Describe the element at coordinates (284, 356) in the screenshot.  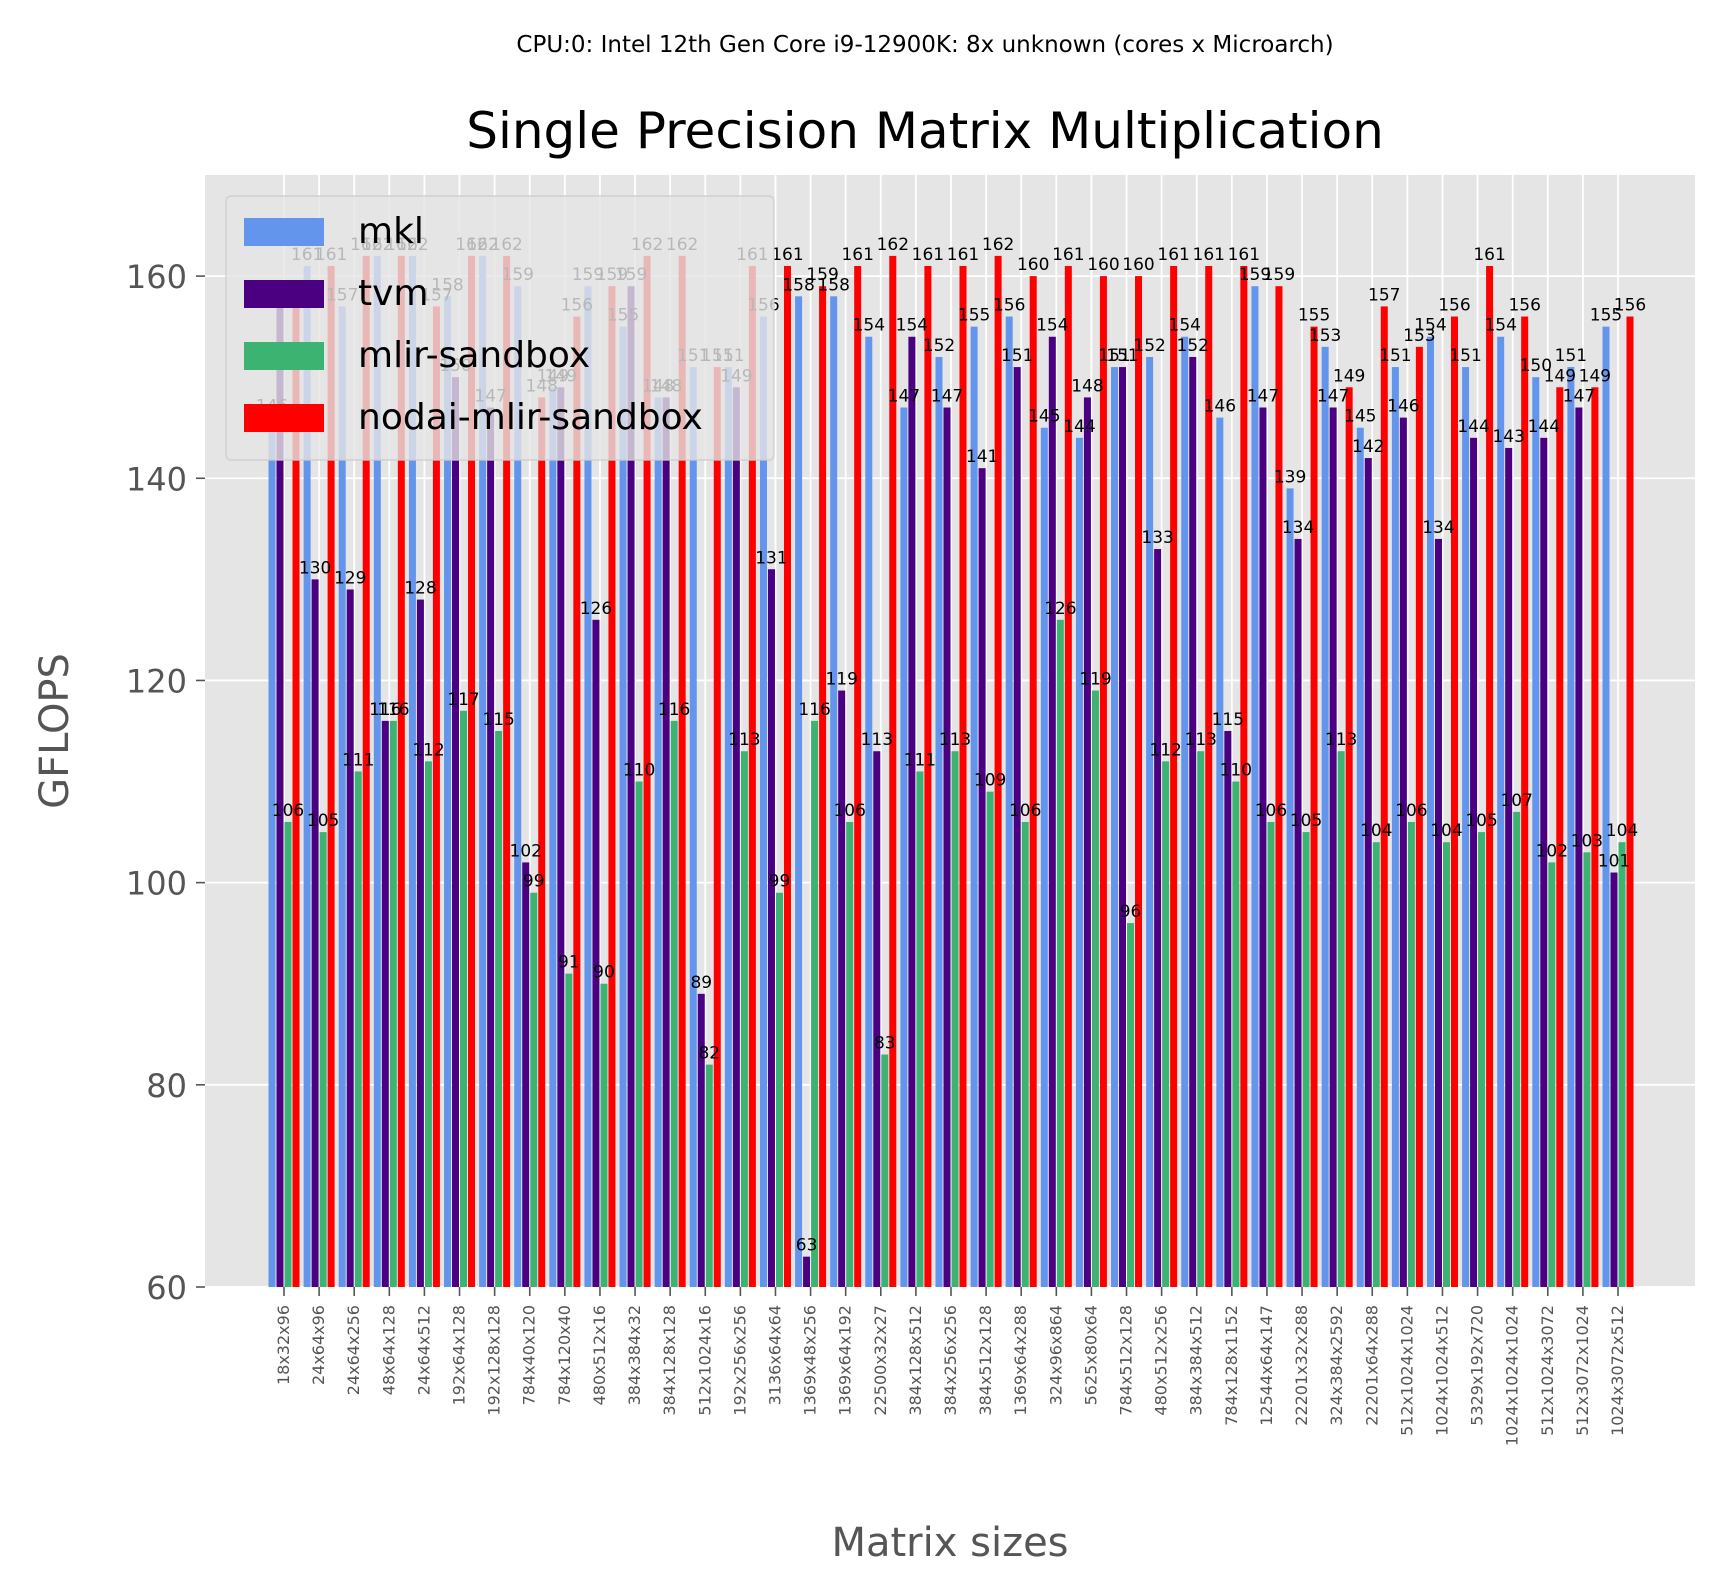
I see `legend-swatch-mlir-sandbox` at that location.